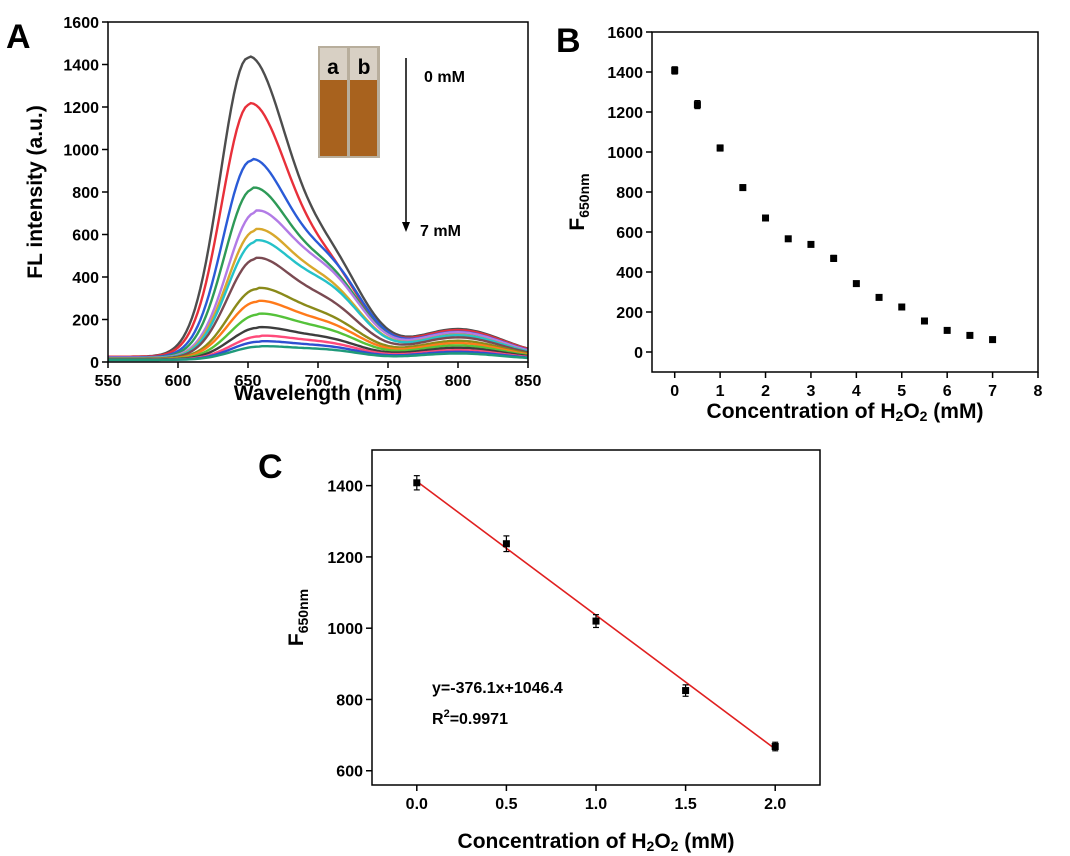  I want to click on x-axis-title: Wavelength (nm), so click(318, 393).